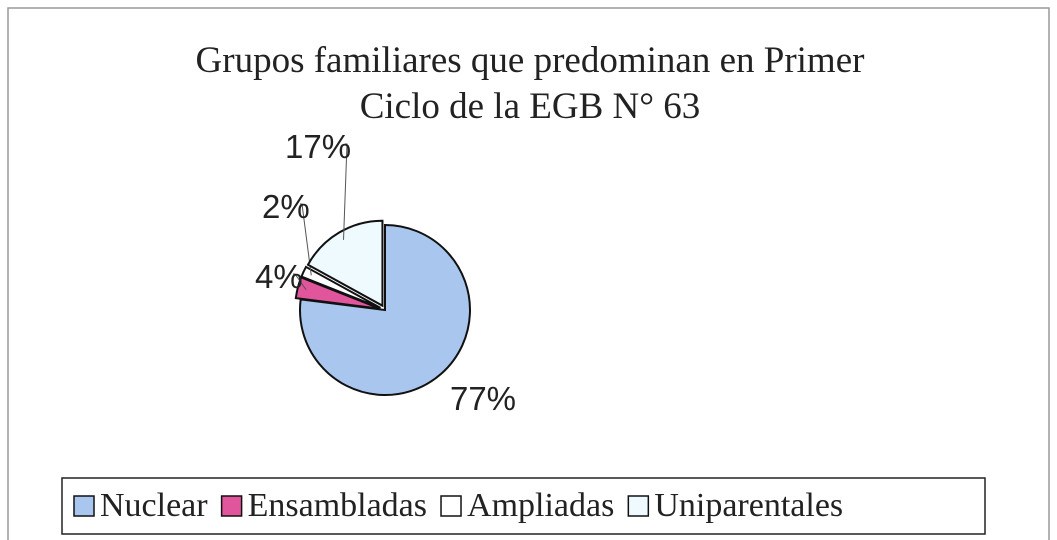  I want to click on legend-box, so click(523, 506).